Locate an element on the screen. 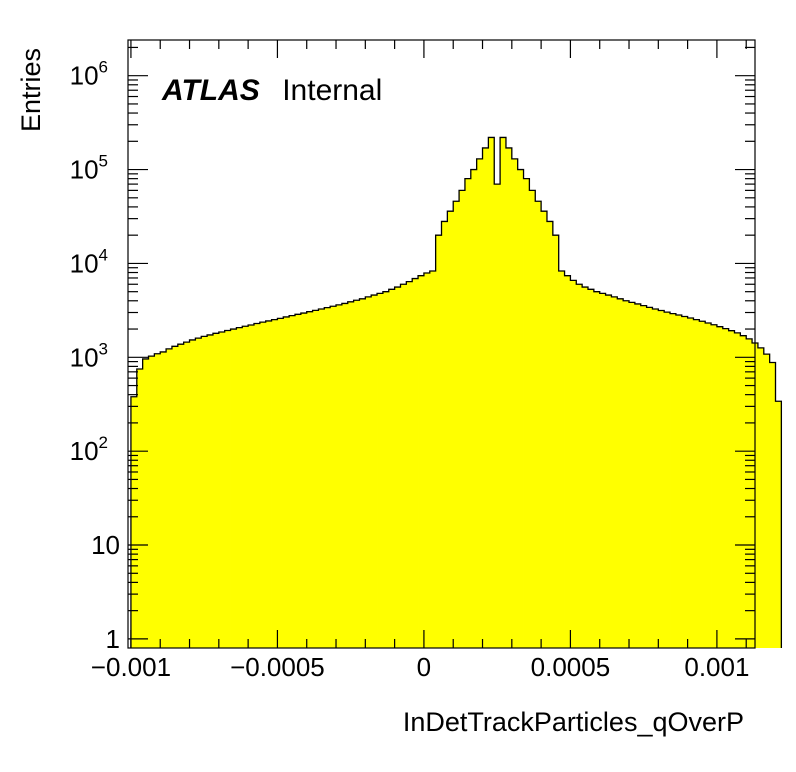 The width and height of the screenshot is (796, 772). x-axis-title: InDetTrackParticles_qOverP is located at coordinates (573, 722).